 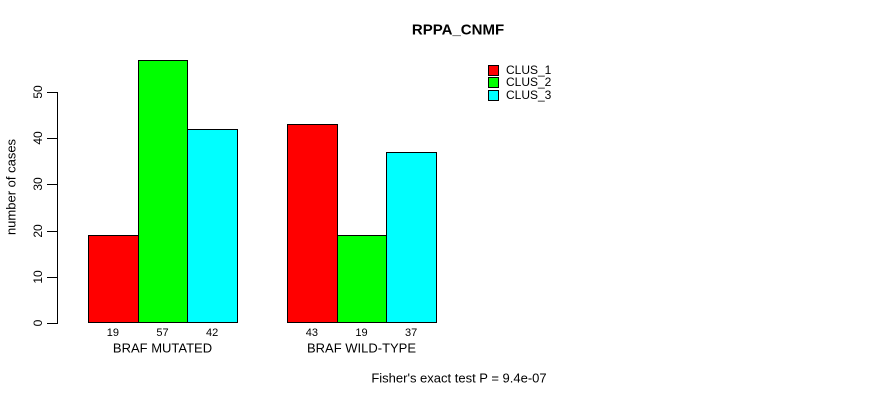 What do you see at coordinates (459, 378) in the screenshot?
I see `caption: Fisher's exact test P = 9.4e-07` at bounding box center [459, 378].